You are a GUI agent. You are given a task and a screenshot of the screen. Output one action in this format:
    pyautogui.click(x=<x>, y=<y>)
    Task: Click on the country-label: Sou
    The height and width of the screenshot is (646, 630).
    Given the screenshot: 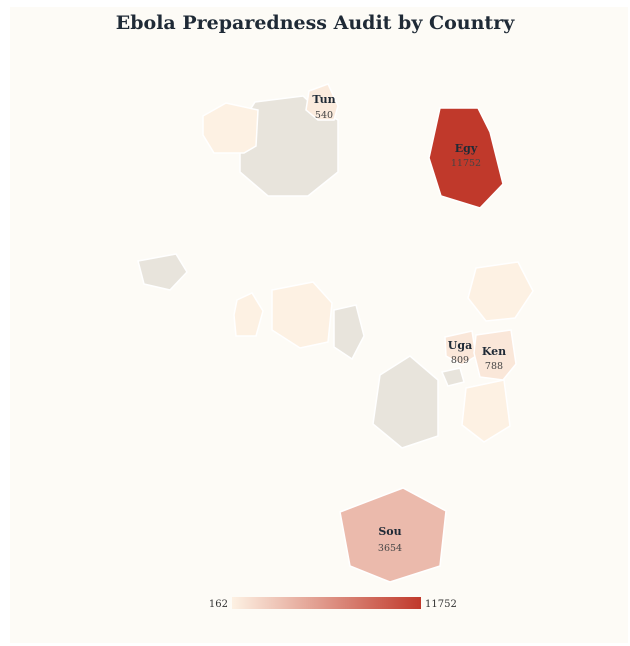 What is the action you would take?
    pyautogui.click(x=389, y=531)
    